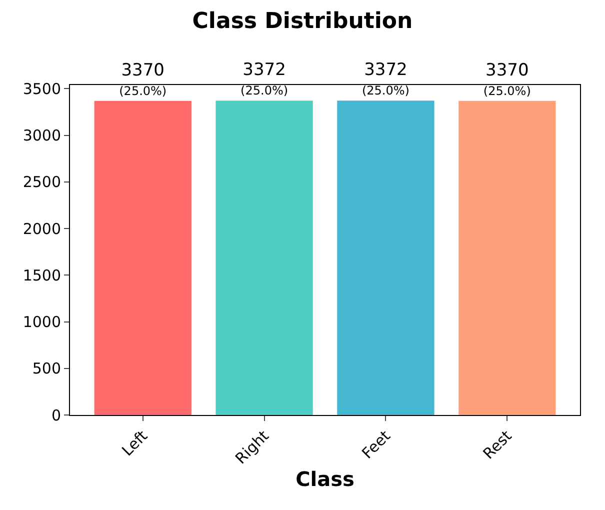 This screenshot has height=510, width=605. What do you see at coordinates (46, 369) in the screenshot?
I see `y-tick-label: 500` at bounding box center [46, 369].